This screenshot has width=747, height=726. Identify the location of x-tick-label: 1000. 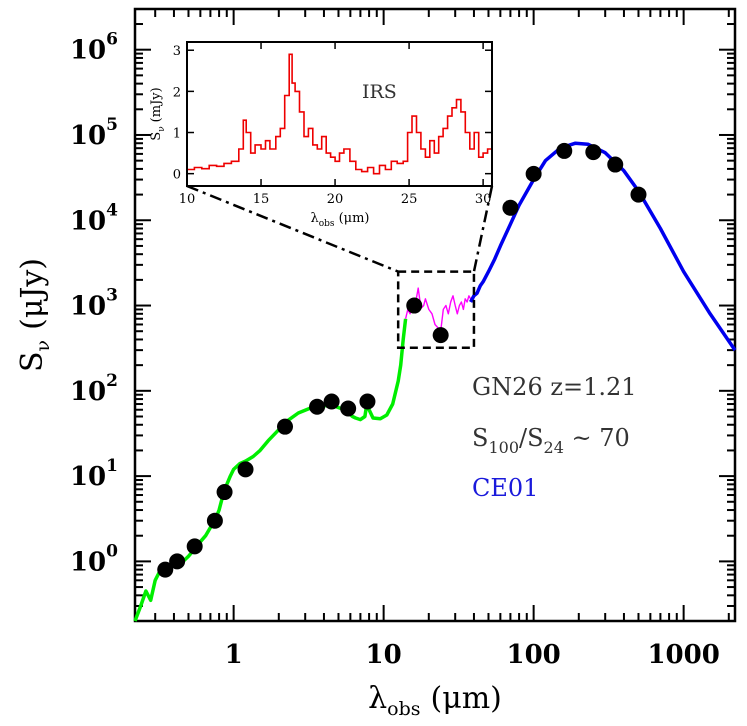
(683, 655).